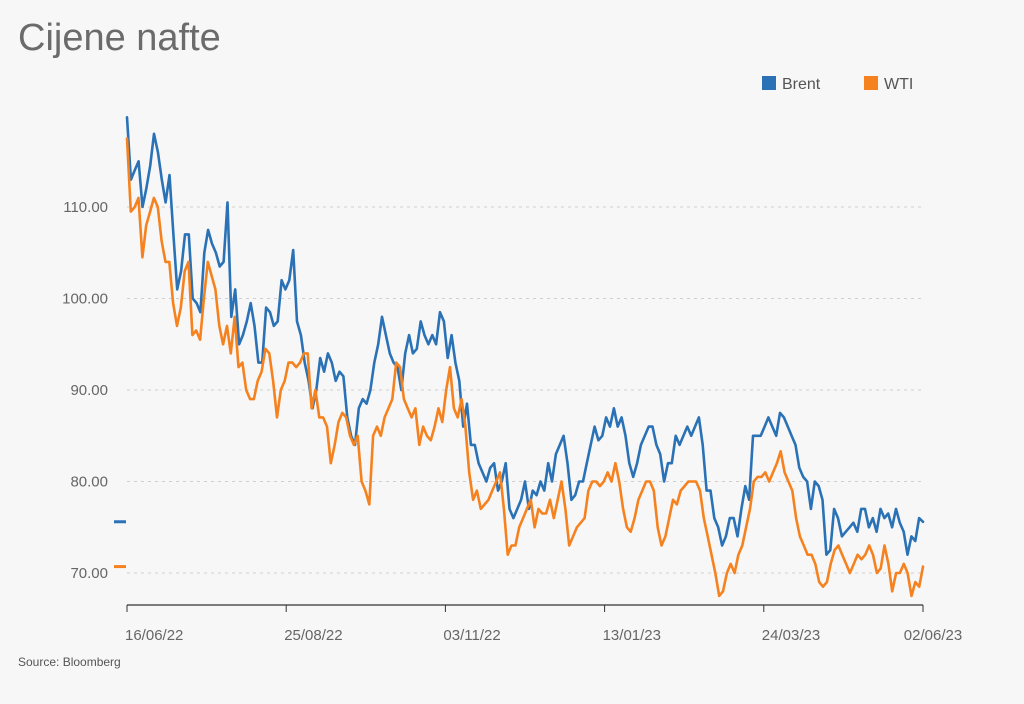 The height and width of the screenshot is (704, 1024). I want to click on source-note: Source: Bloomberg, so click(69, 662).